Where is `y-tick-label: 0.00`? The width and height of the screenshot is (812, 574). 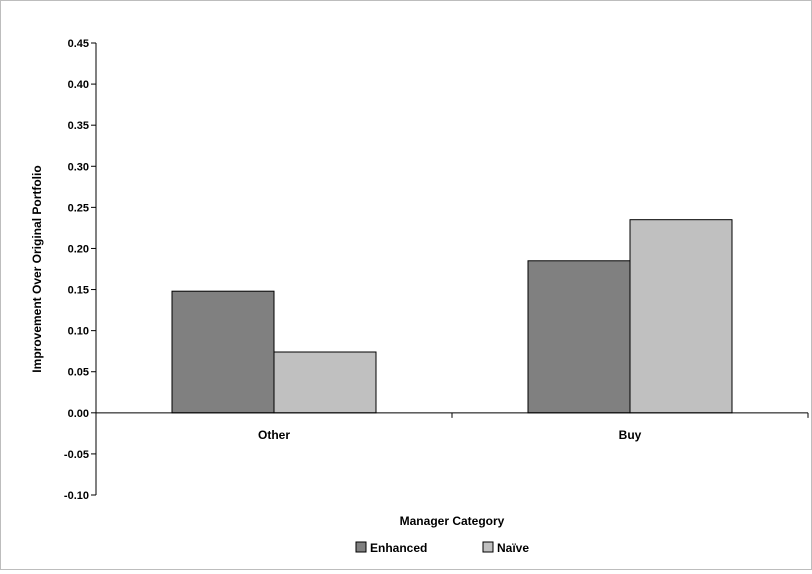
y-tick-label: 0.00 is located at coordinates (78, 414).